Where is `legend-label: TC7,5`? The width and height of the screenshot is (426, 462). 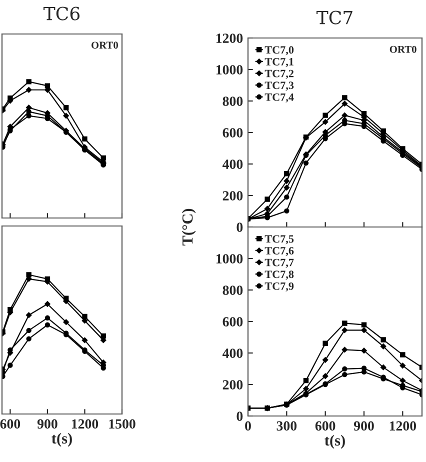 legend-label: TC7,5 is located at coordinates (279, 239).